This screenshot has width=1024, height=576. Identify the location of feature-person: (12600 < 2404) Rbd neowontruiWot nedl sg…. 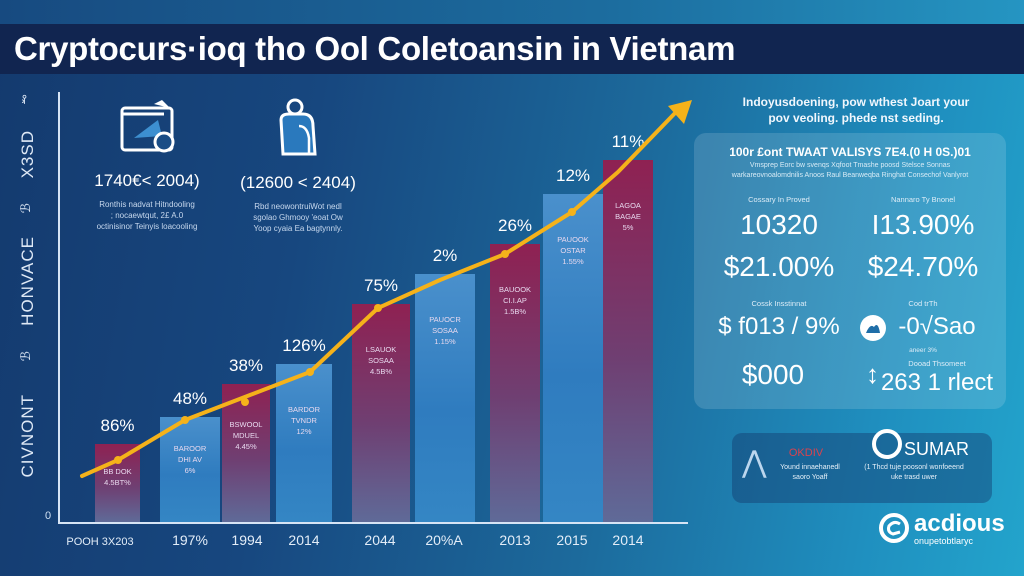
(298, 166).